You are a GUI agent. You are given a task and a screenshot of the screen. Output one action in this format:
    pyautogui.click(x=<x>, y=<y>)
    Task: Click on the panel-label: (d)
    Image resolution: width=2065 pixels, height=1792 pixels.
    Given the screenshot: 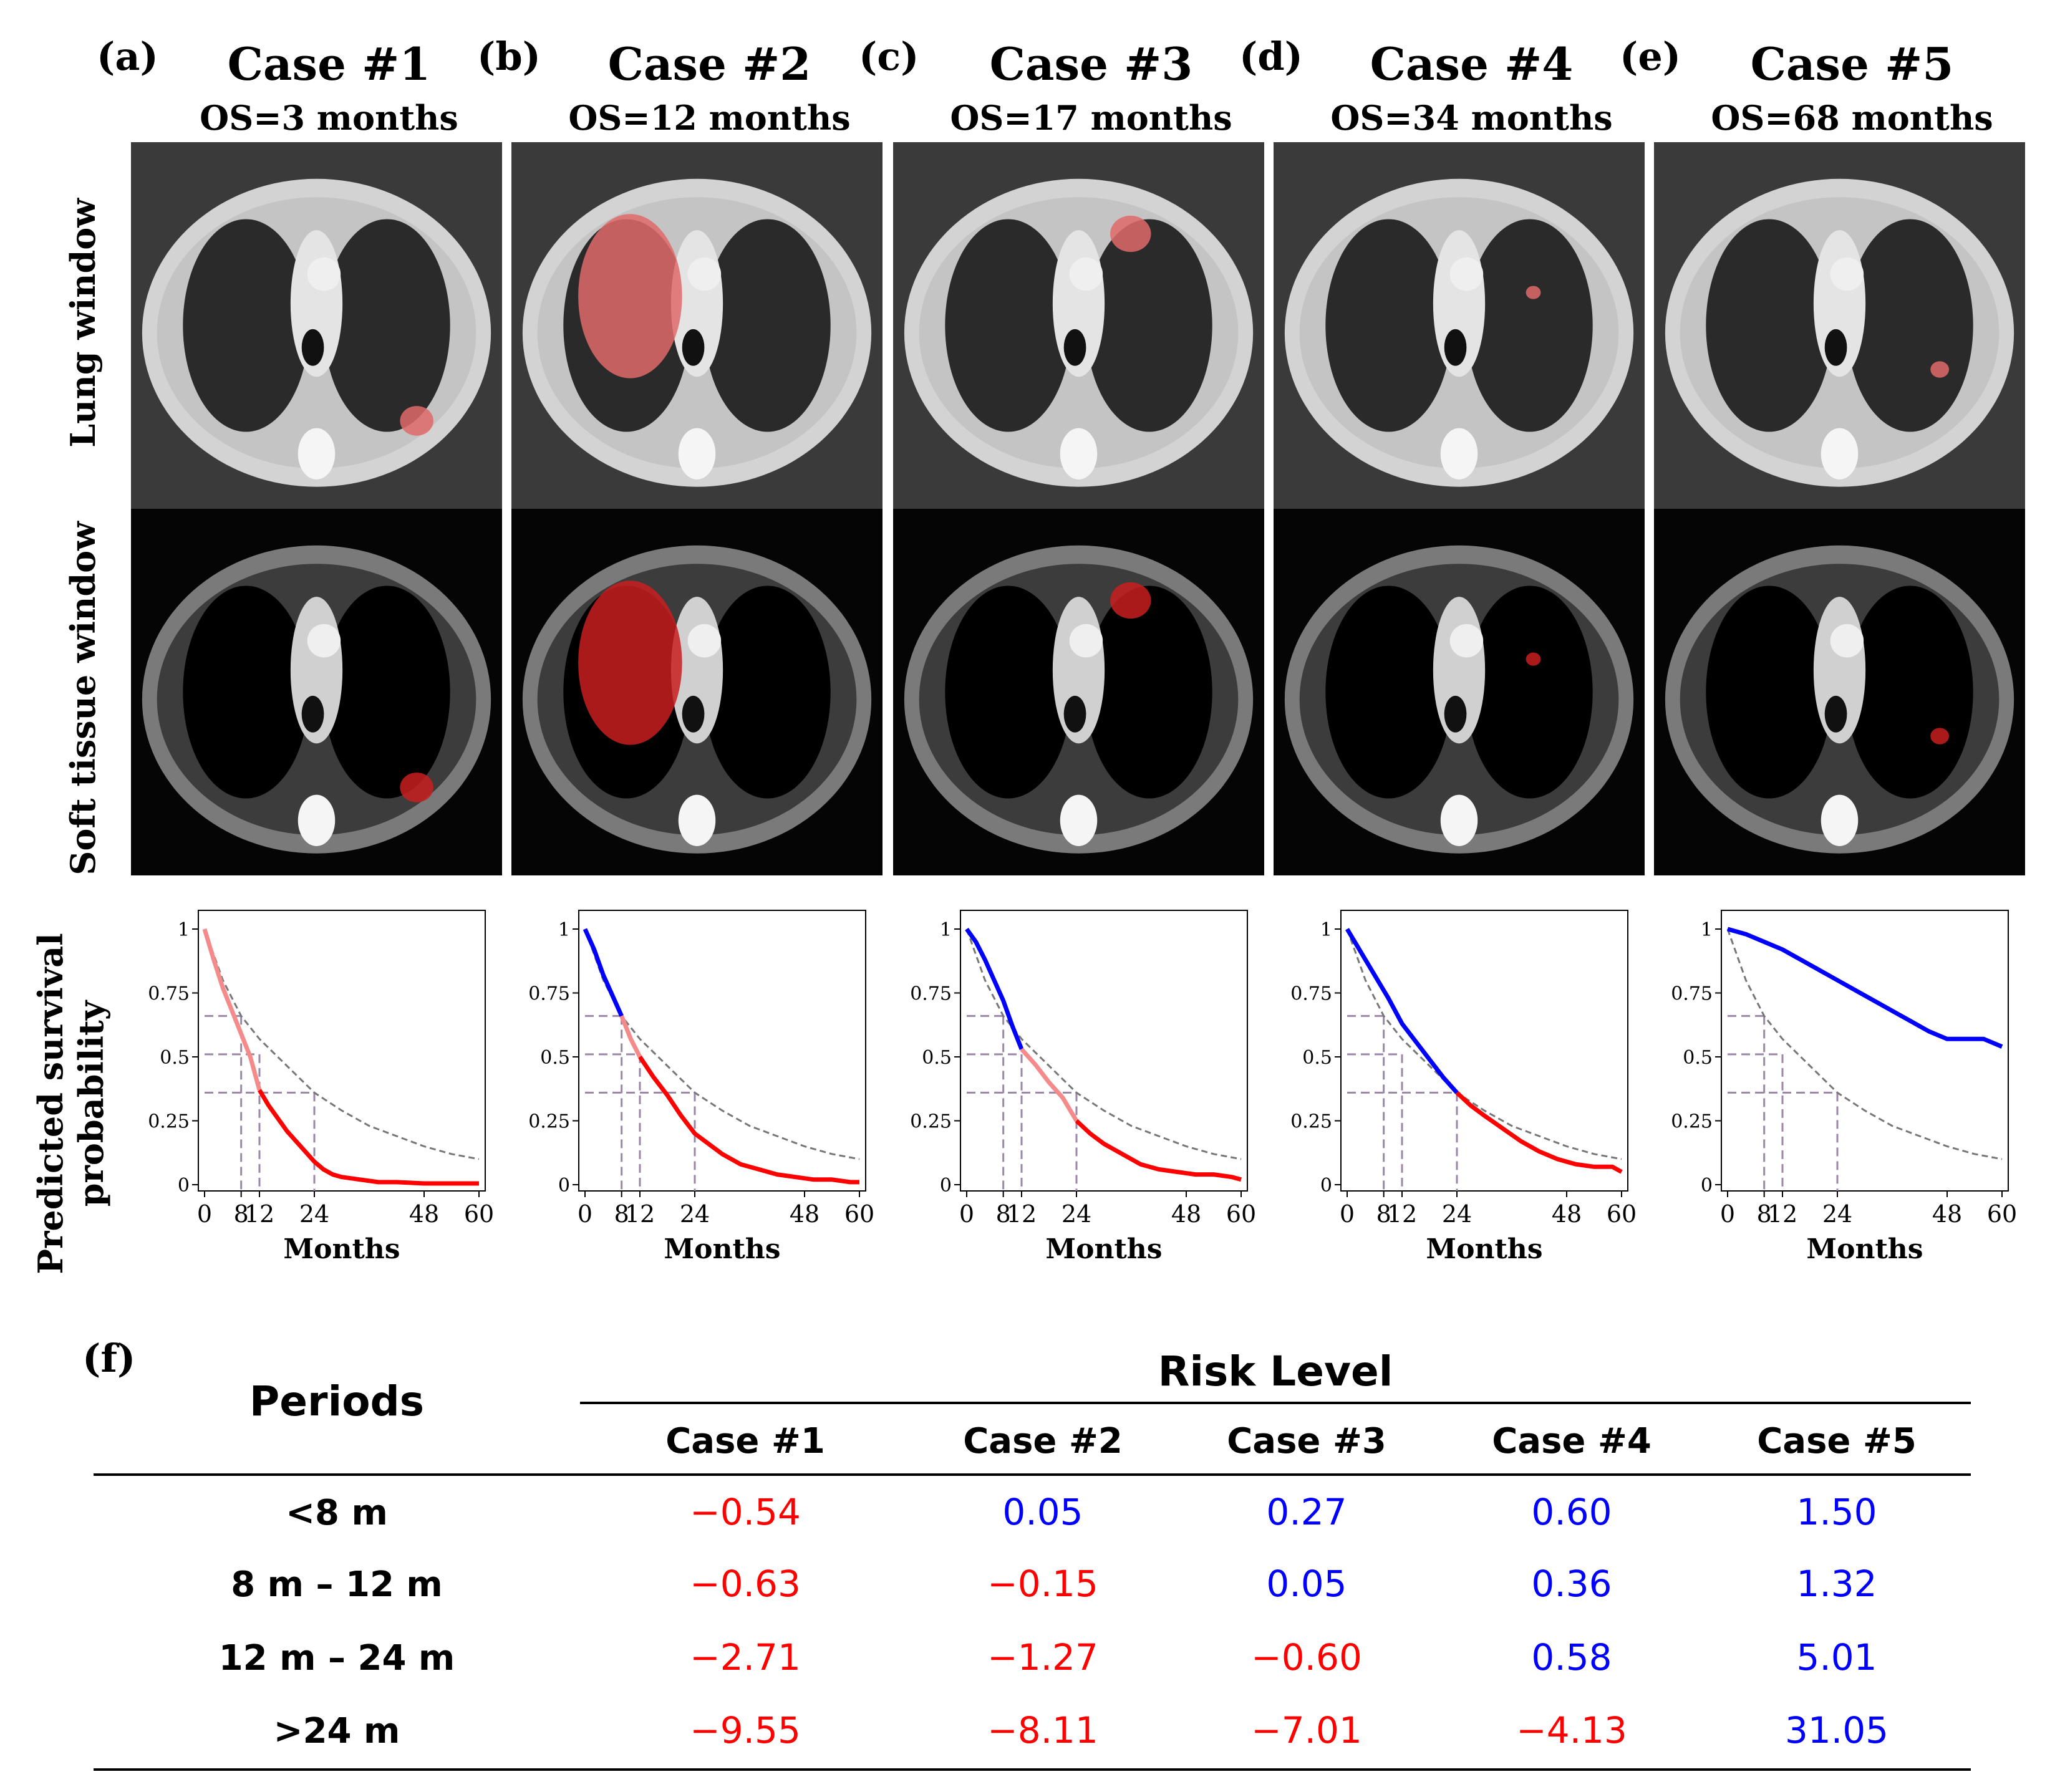 What is the action you would take?
    pyautogui.click(x=1271, y=56)
    